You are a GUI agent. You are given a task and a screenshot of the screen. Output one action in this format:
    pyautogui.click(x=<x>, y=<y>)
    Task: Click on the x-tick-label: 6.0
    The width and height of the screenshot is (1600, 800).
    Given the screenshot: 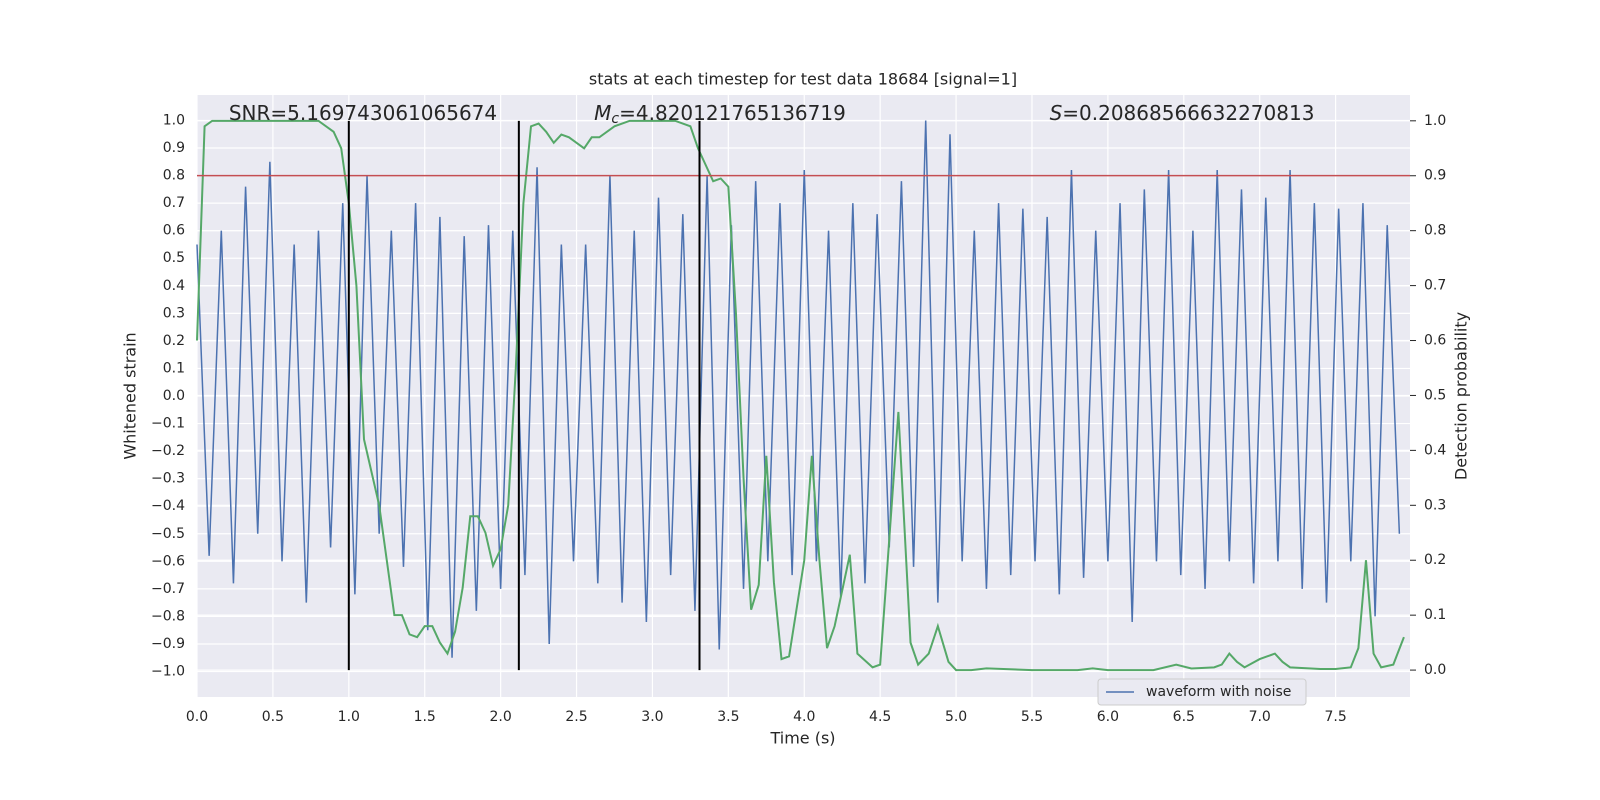 What is the action you would take?
    pyautogui.click(x=1108, y=717)
    